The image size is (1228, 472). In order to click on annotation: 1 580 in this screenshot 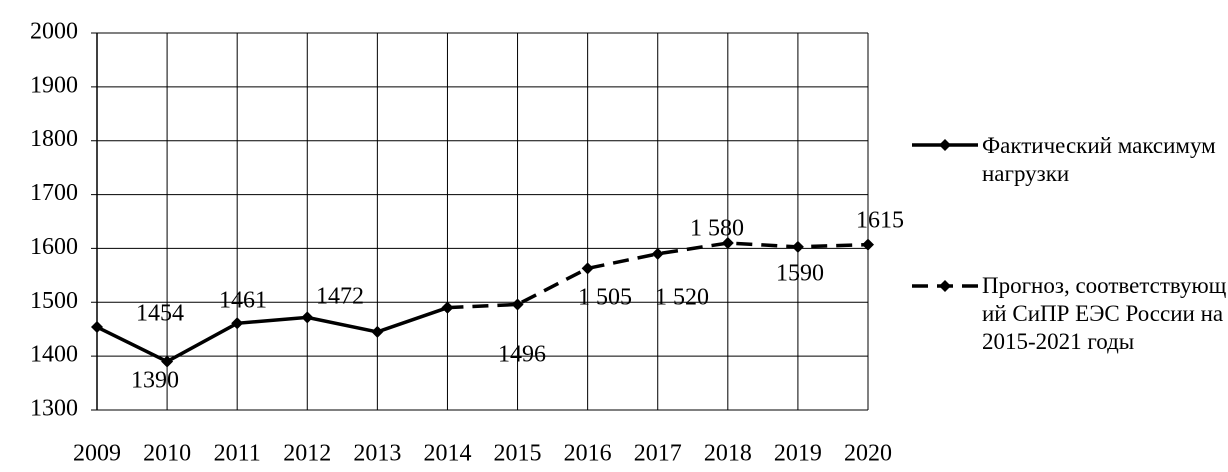, I will do `click(717, 229)`.